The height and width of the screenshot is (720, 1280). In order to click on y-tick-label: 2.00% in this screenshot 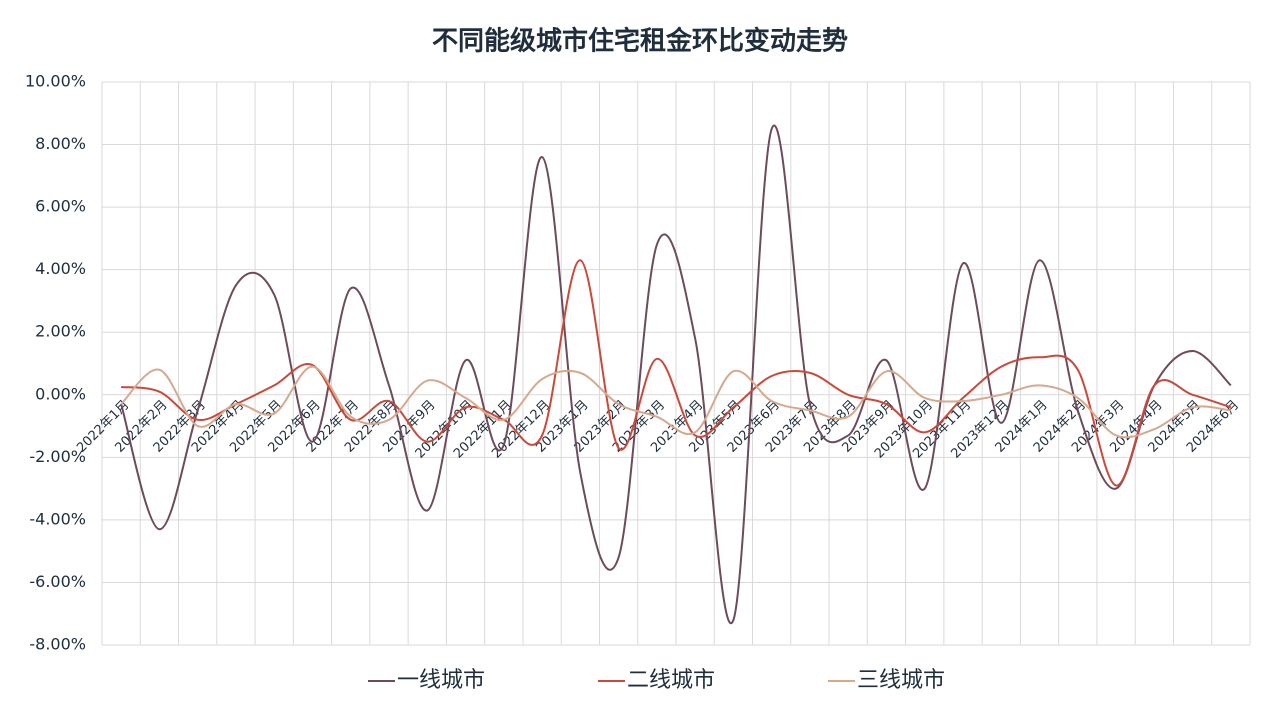, I will do `click(60, 331)`.